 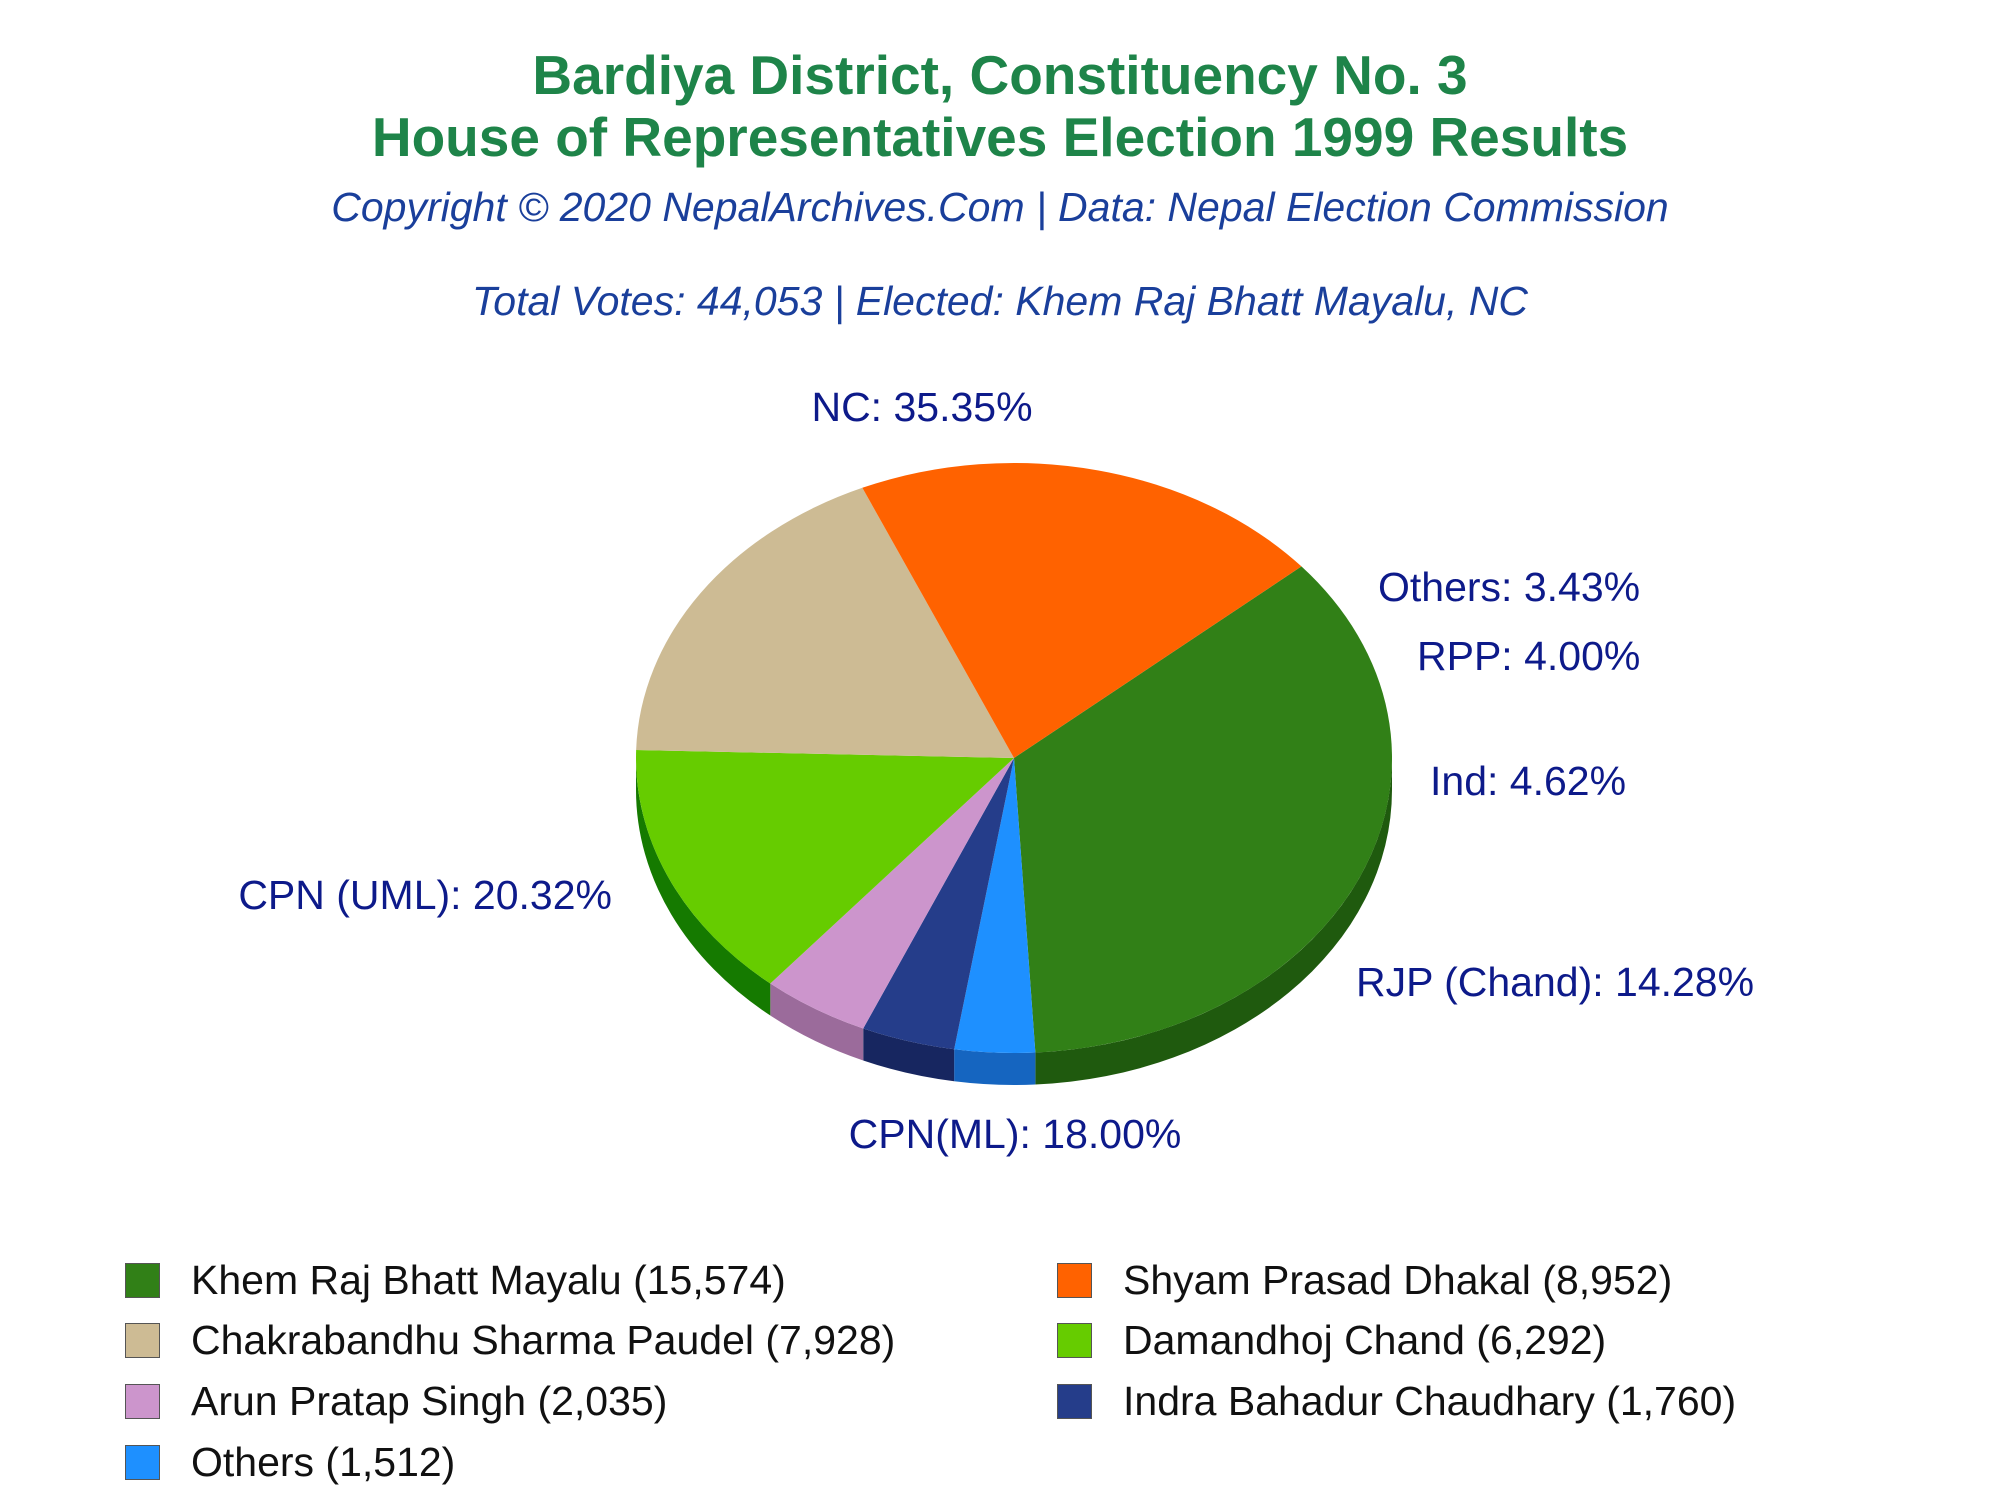 What do you see at coordinates (938, 904) in the screenshot?
I see `pie-slice-rpp` at bounding box center [938, 904].